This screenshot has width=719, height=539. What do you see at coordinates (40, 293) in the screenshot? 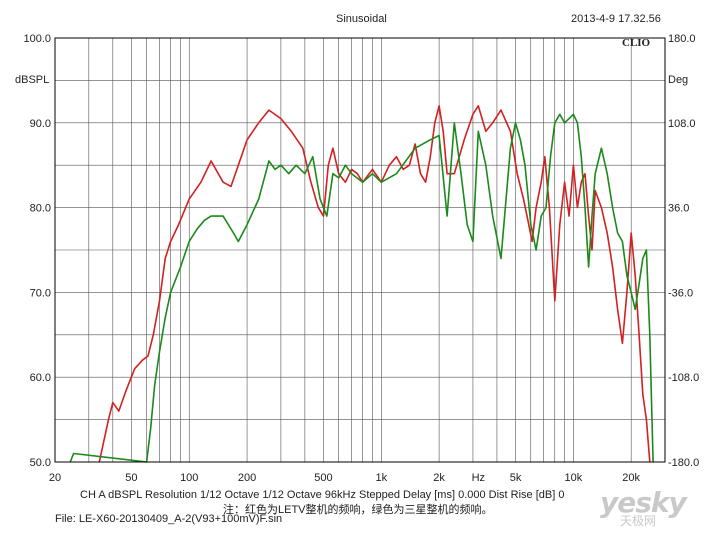
I see `y-tick-label: 70.0` at bounding box center [40, 293].